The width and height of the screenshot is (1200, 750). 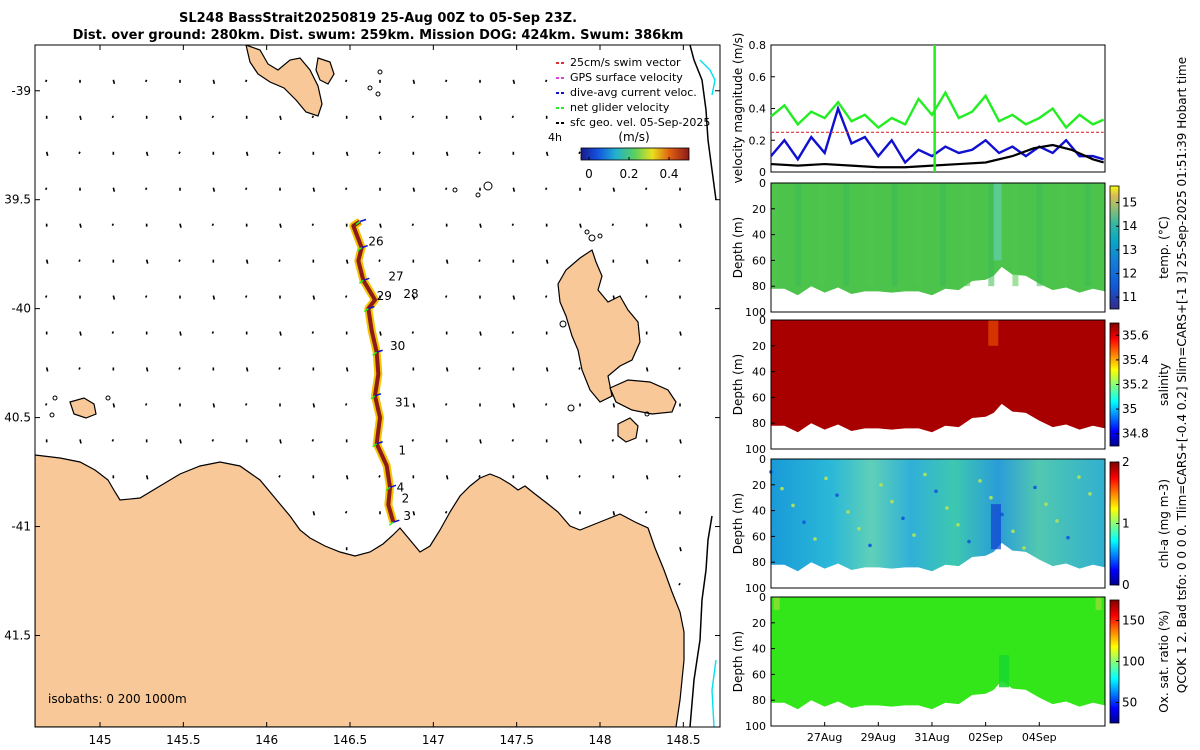 What do you see at coordinates (83, 408) in the screenshot?
I see `three-hummock-island-land` at bounding box center [83, 408].